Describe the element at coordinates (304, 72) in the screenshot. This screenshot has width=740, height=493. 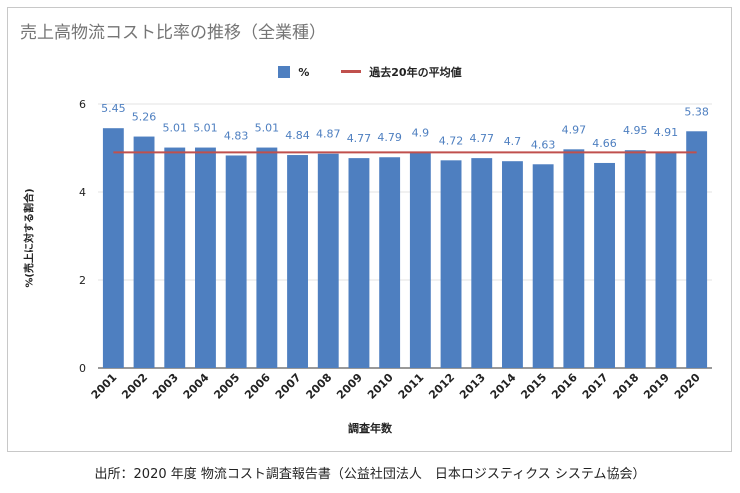
I see `legend-bar-label: %` at that location.